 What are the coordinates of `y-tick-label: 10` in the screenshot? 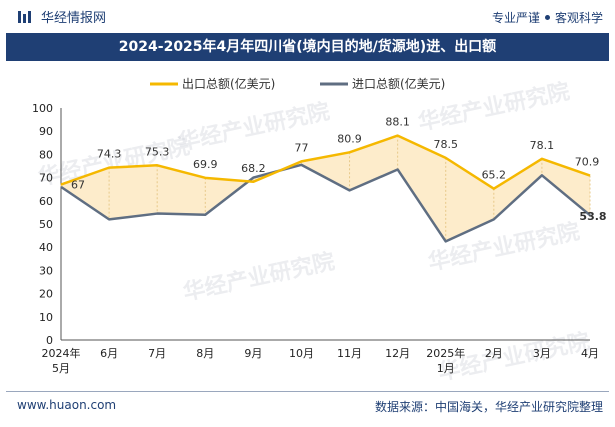 It's located at (46, 317).